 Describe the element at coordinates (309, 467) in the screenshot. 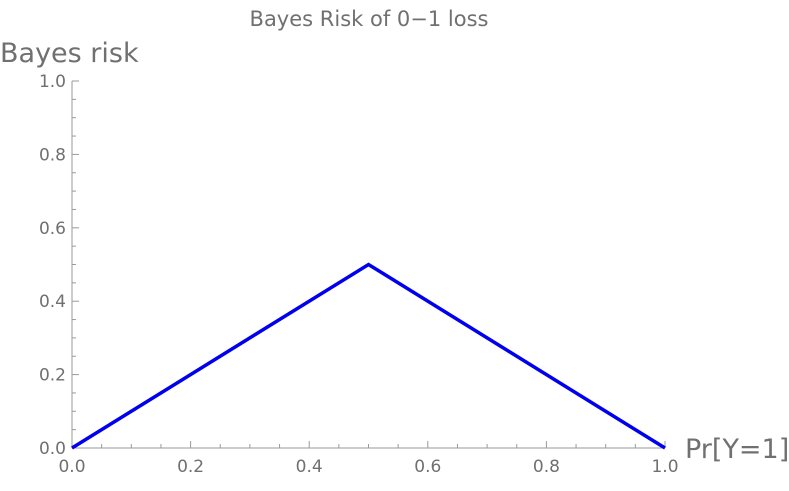

I see `x-tick-label: 0.4` at that location.